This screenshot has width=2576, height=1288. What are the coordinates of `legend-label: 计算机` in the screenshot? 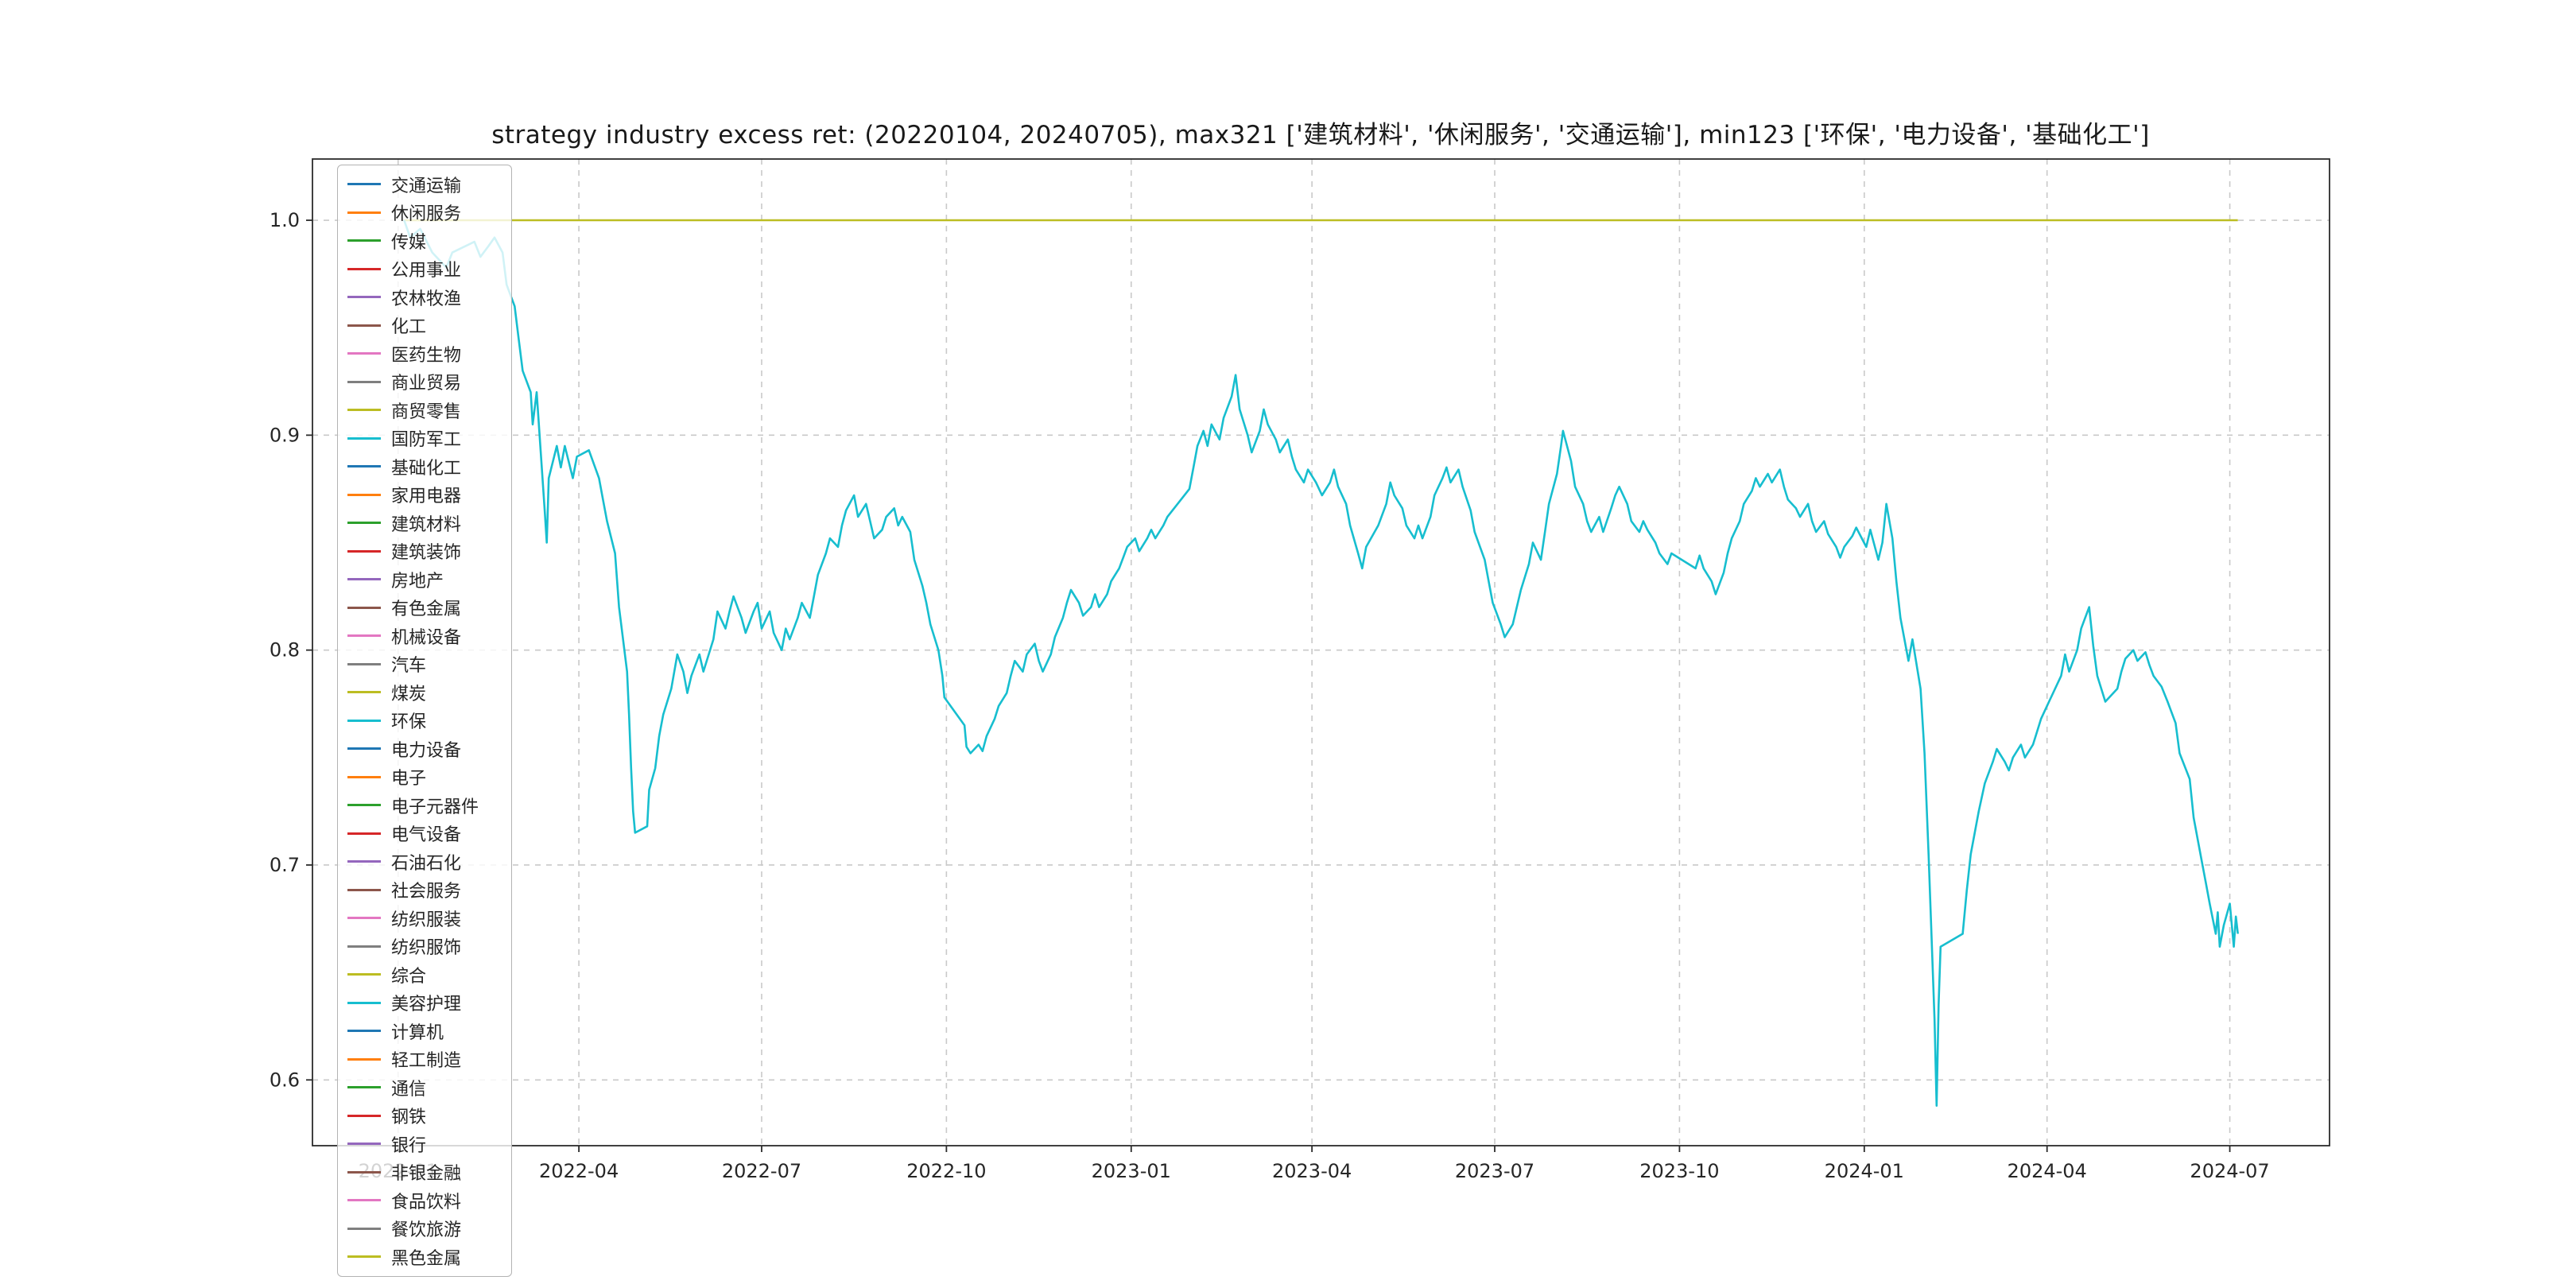 It's located at (418, 1033).